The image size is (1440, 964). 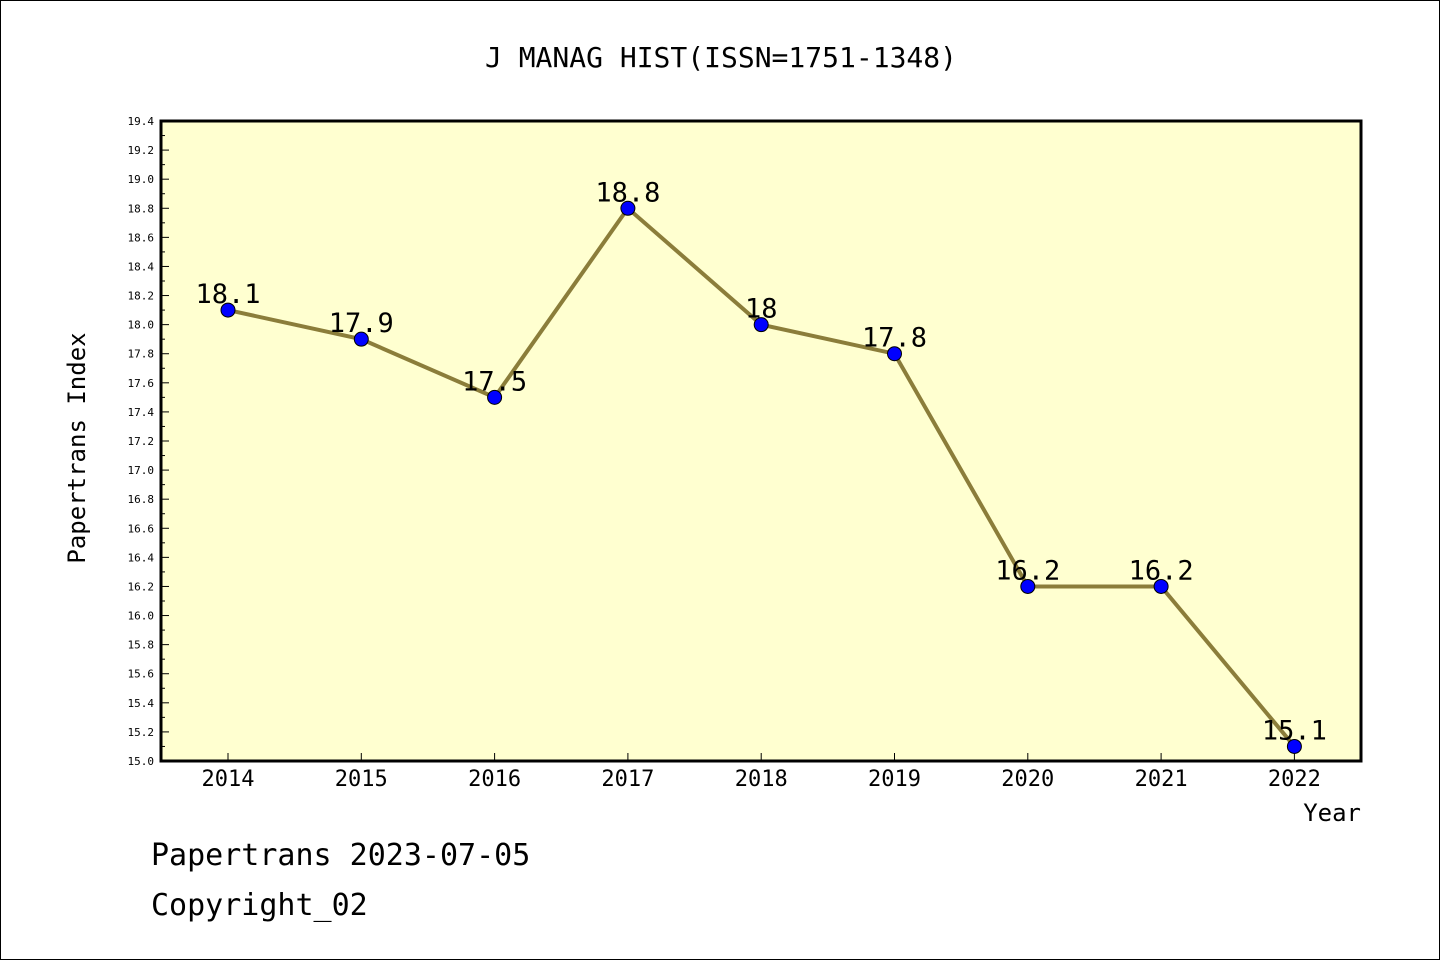 What do you see at coordinates (141, 703) in the screenshot?
I see `y-tick-label: 15.4` at bounding box center [141, 703].